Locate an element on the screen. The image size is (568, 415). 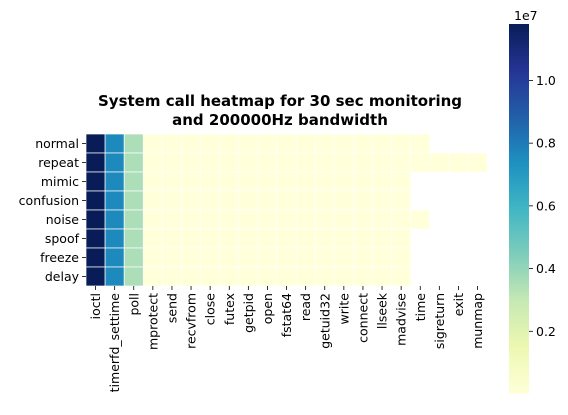
colorbar-gradient is located at coordinates (519, 209).